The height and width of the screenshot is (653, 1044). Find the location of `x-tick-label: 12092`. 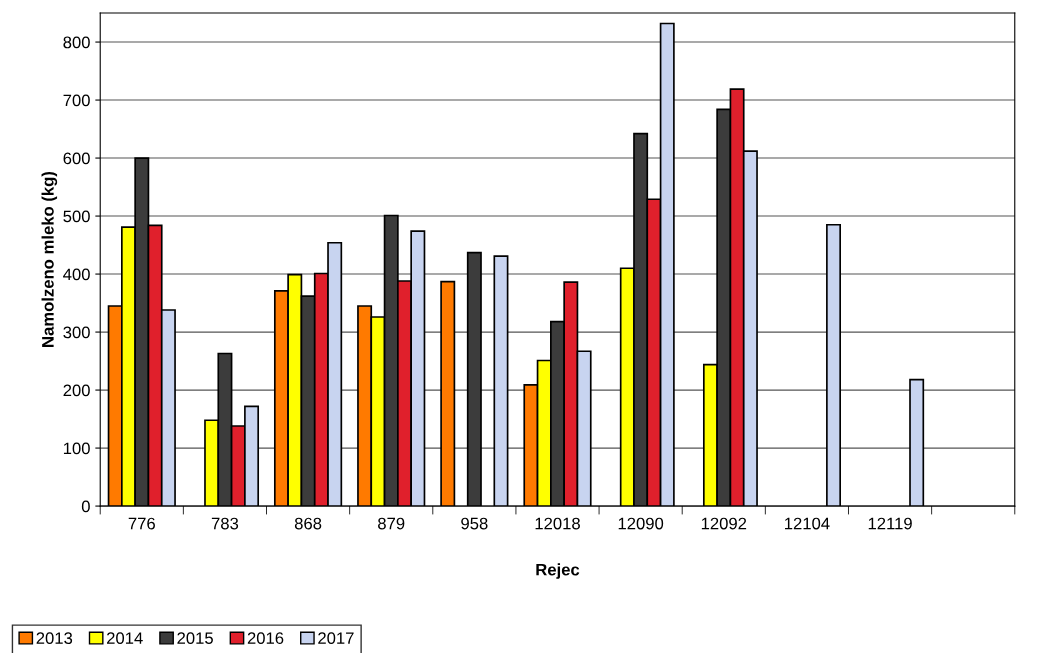

x-tick-label: 12092 is located at coordinates (724, 523).